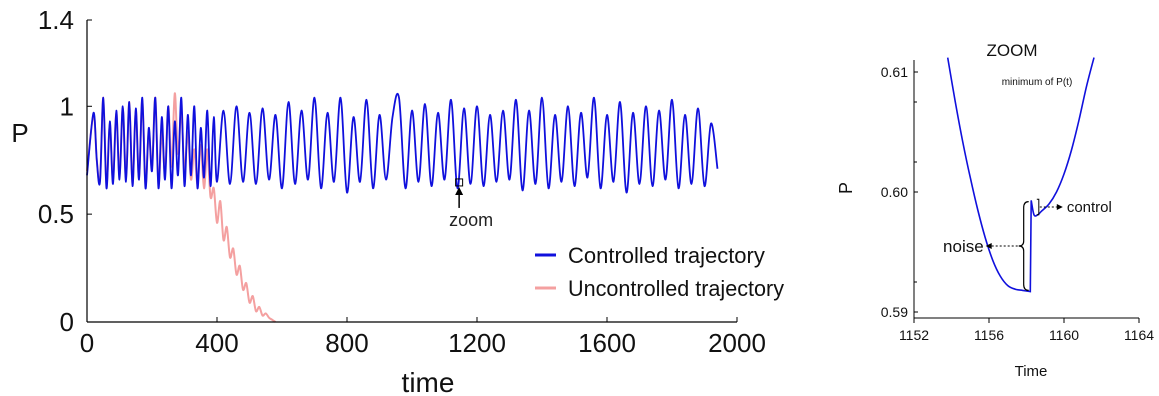 The image size is (1159, 396). Describe the element at coordinates (1012, 50) in the screenshot. I see `zoom-title: ZOOM` at that location.